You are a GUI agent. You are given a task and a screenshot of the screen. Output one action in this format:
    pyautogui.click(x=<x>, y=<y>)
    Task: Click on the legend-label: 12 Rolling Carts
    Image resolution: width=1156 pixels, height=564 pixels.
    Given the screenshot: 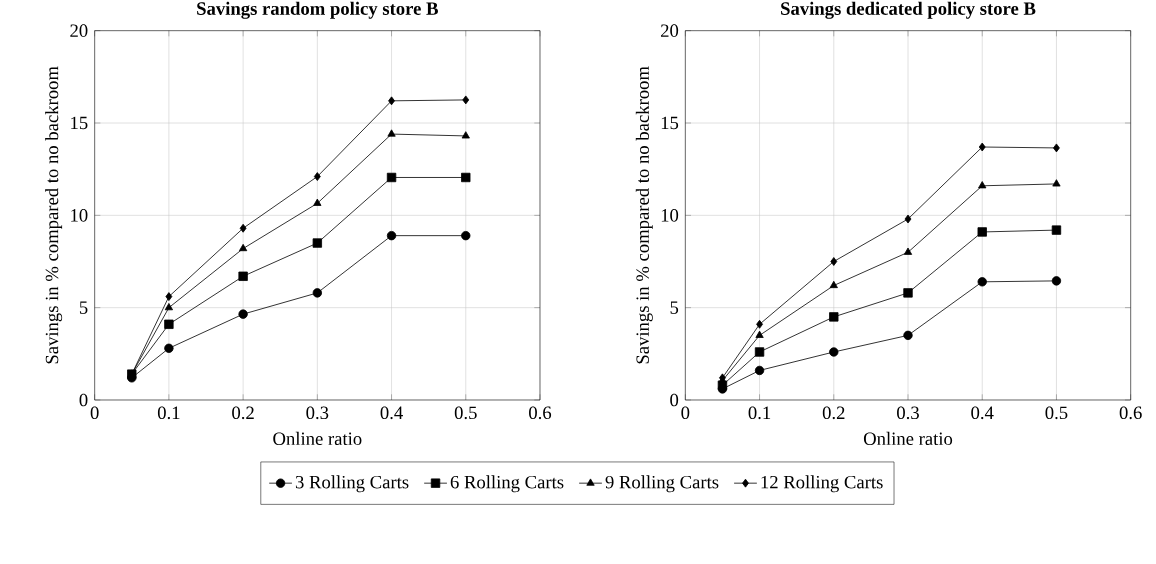 What is the action you would take?
    pyautogui.click(x=822, y=484)
    